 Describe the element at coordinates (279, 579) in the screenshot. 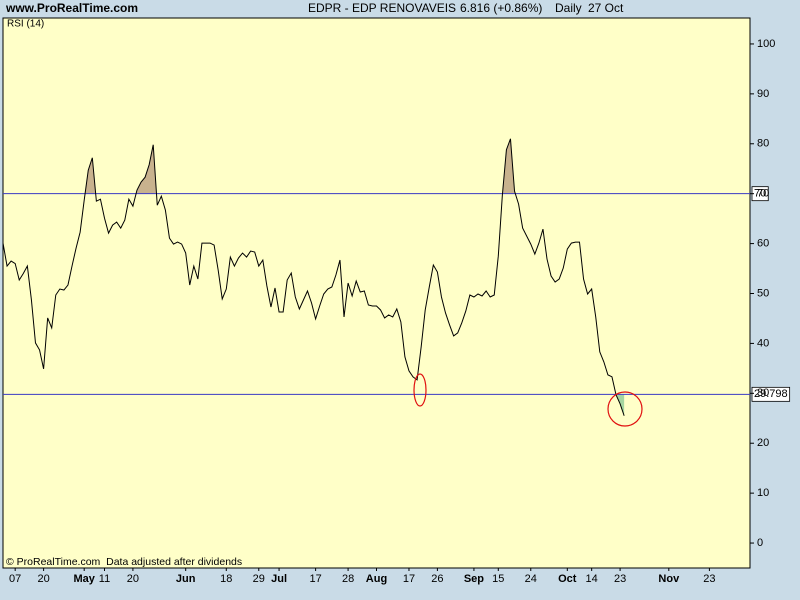

I see `x-tick-label: Jul` at that location.